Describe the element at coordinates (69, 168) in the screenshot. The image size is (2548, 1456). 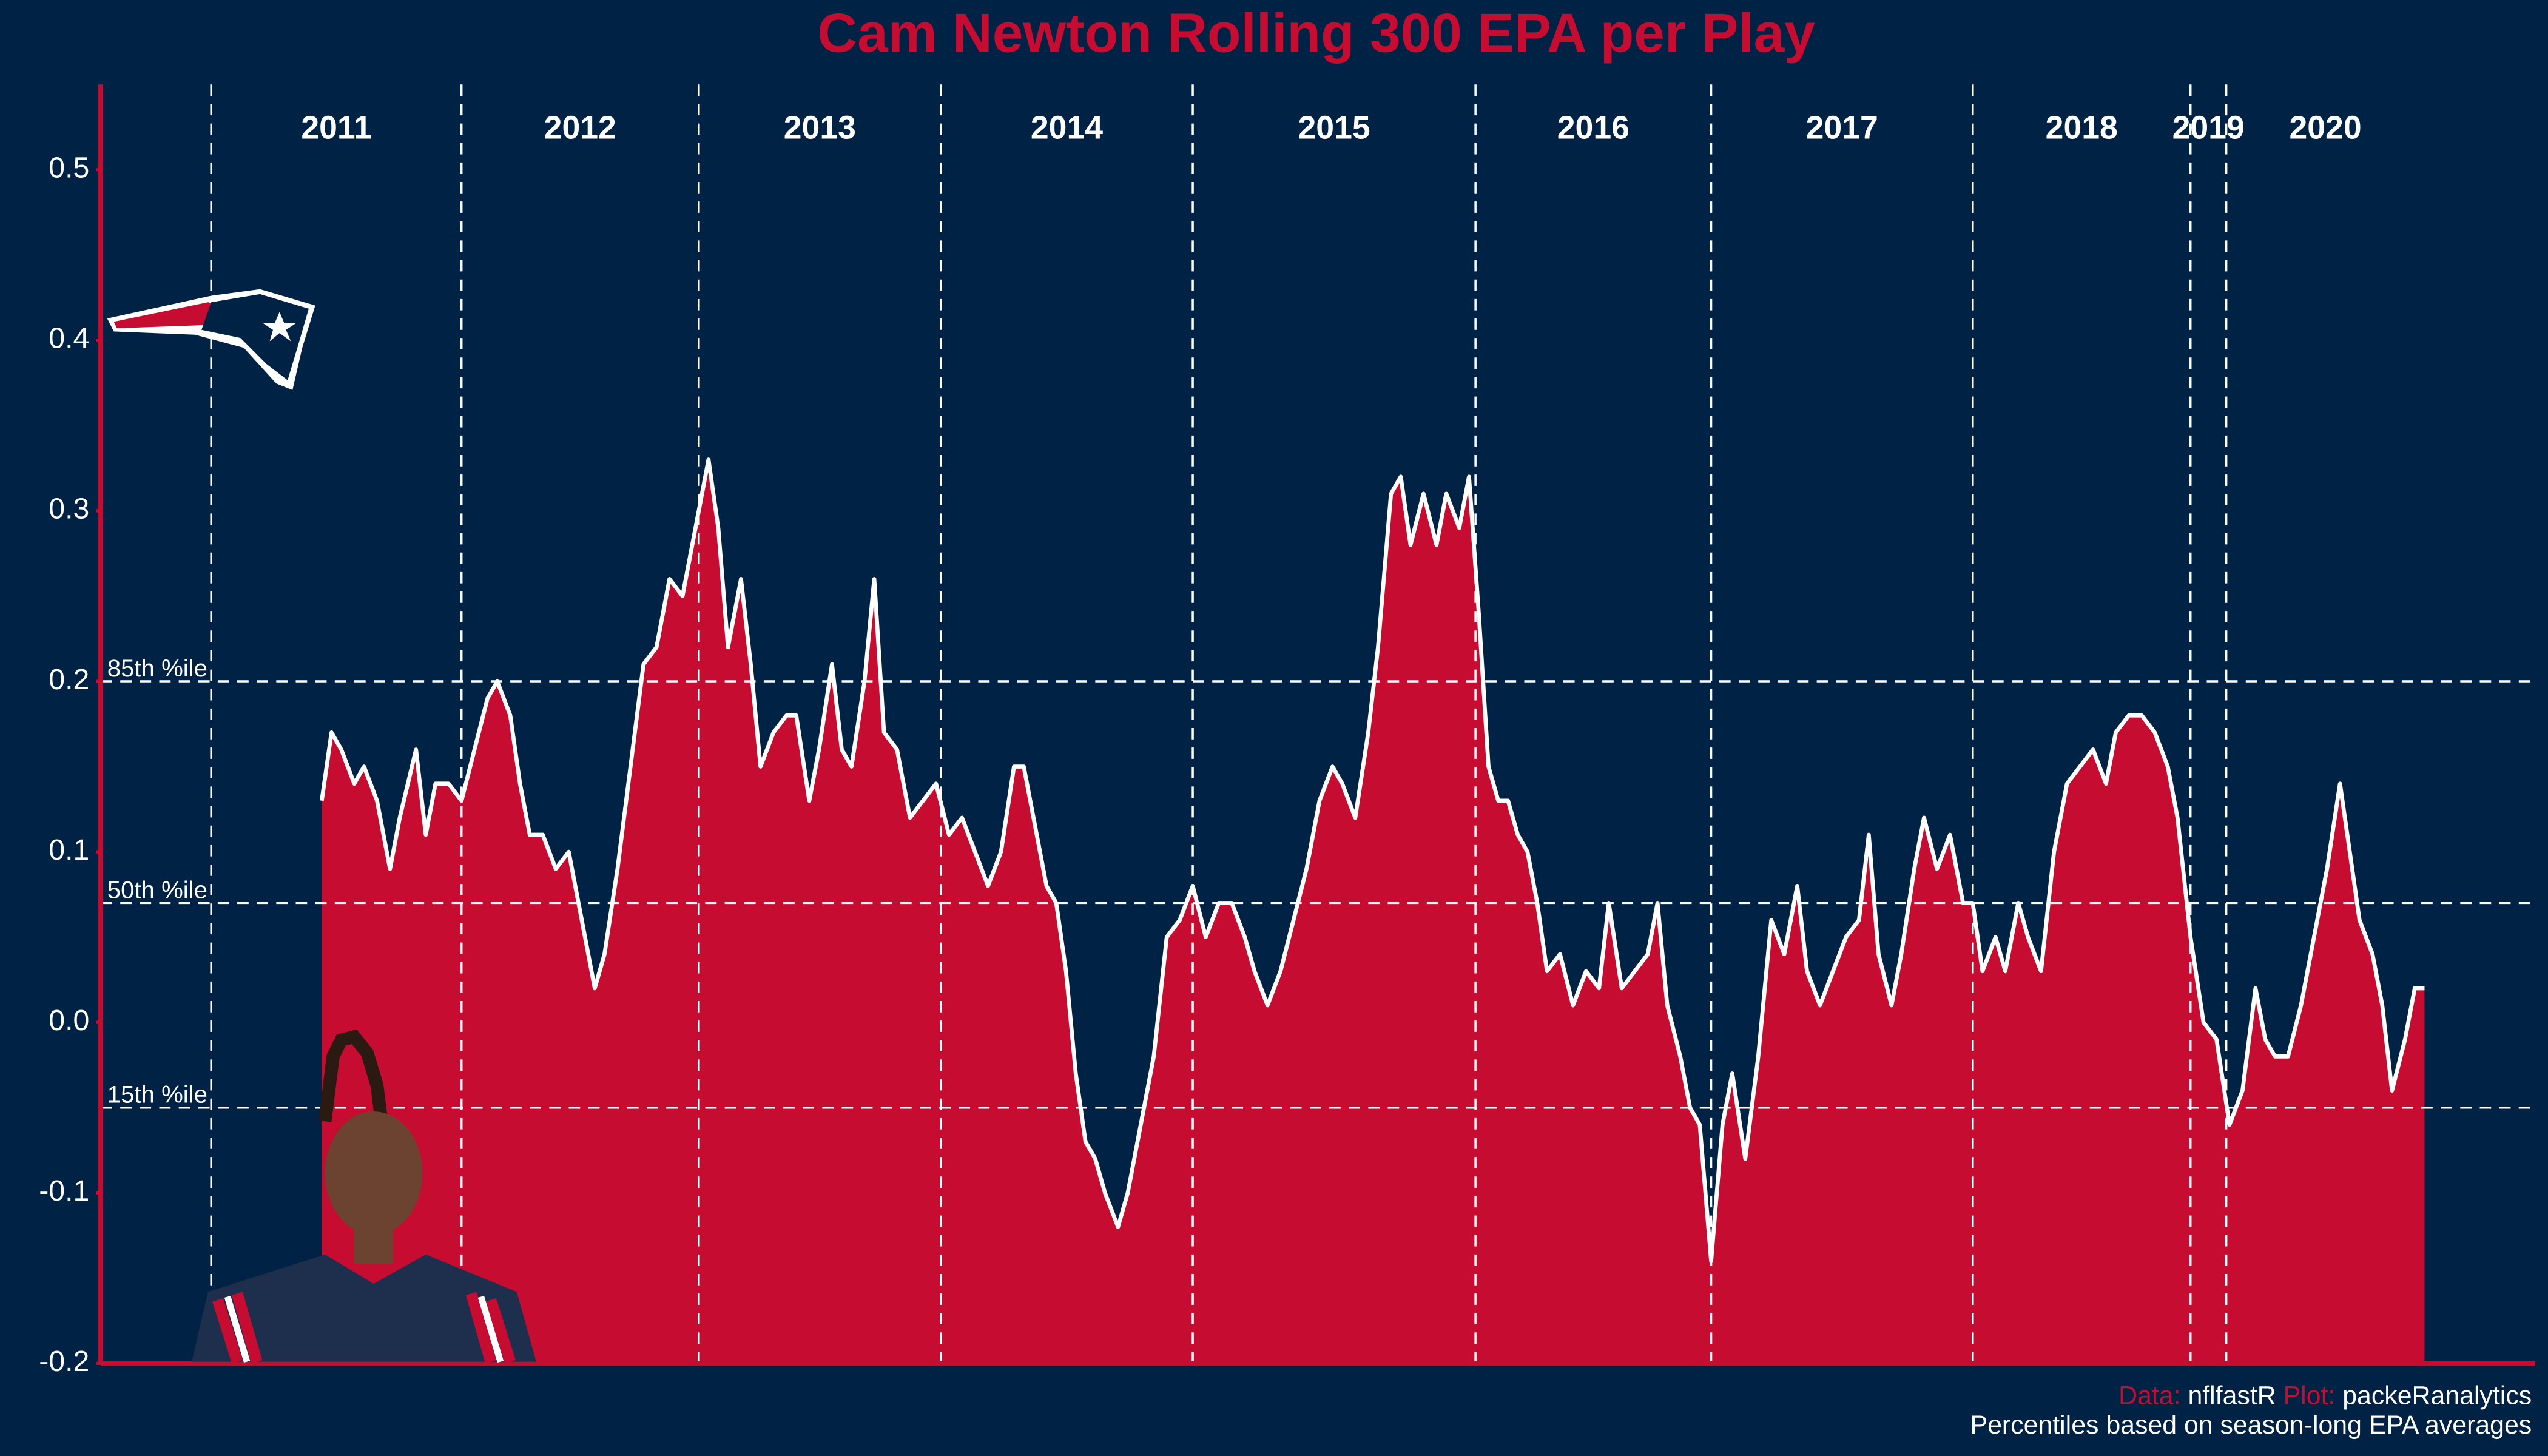
I see `y-tick-label: 0.5` at that location.